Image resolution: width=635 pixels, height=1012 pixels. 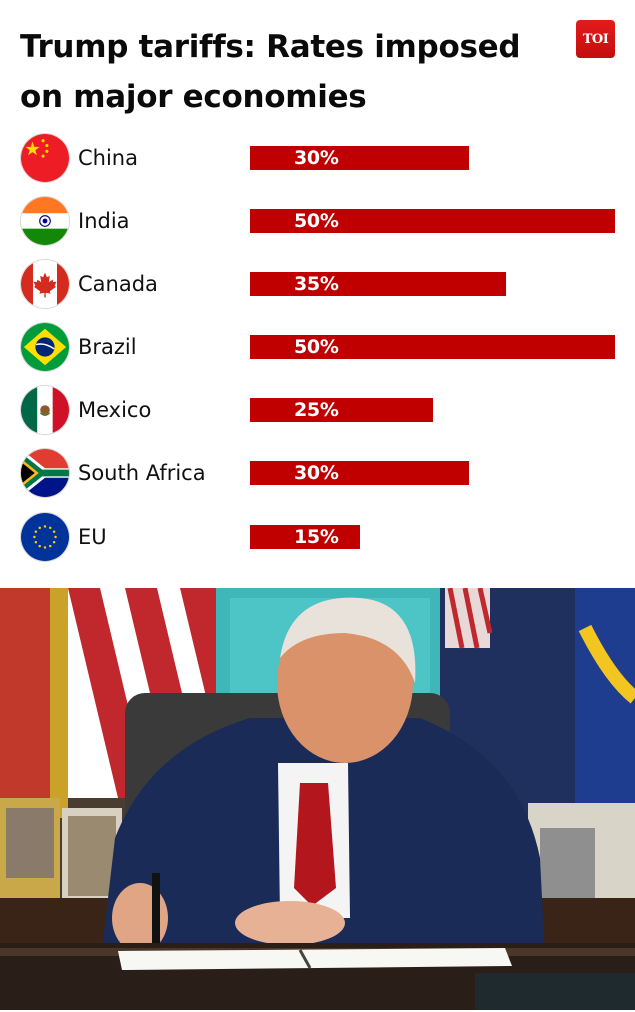 I want to click on chart-row-eu: EU 15%, so click(x=317, y=537).